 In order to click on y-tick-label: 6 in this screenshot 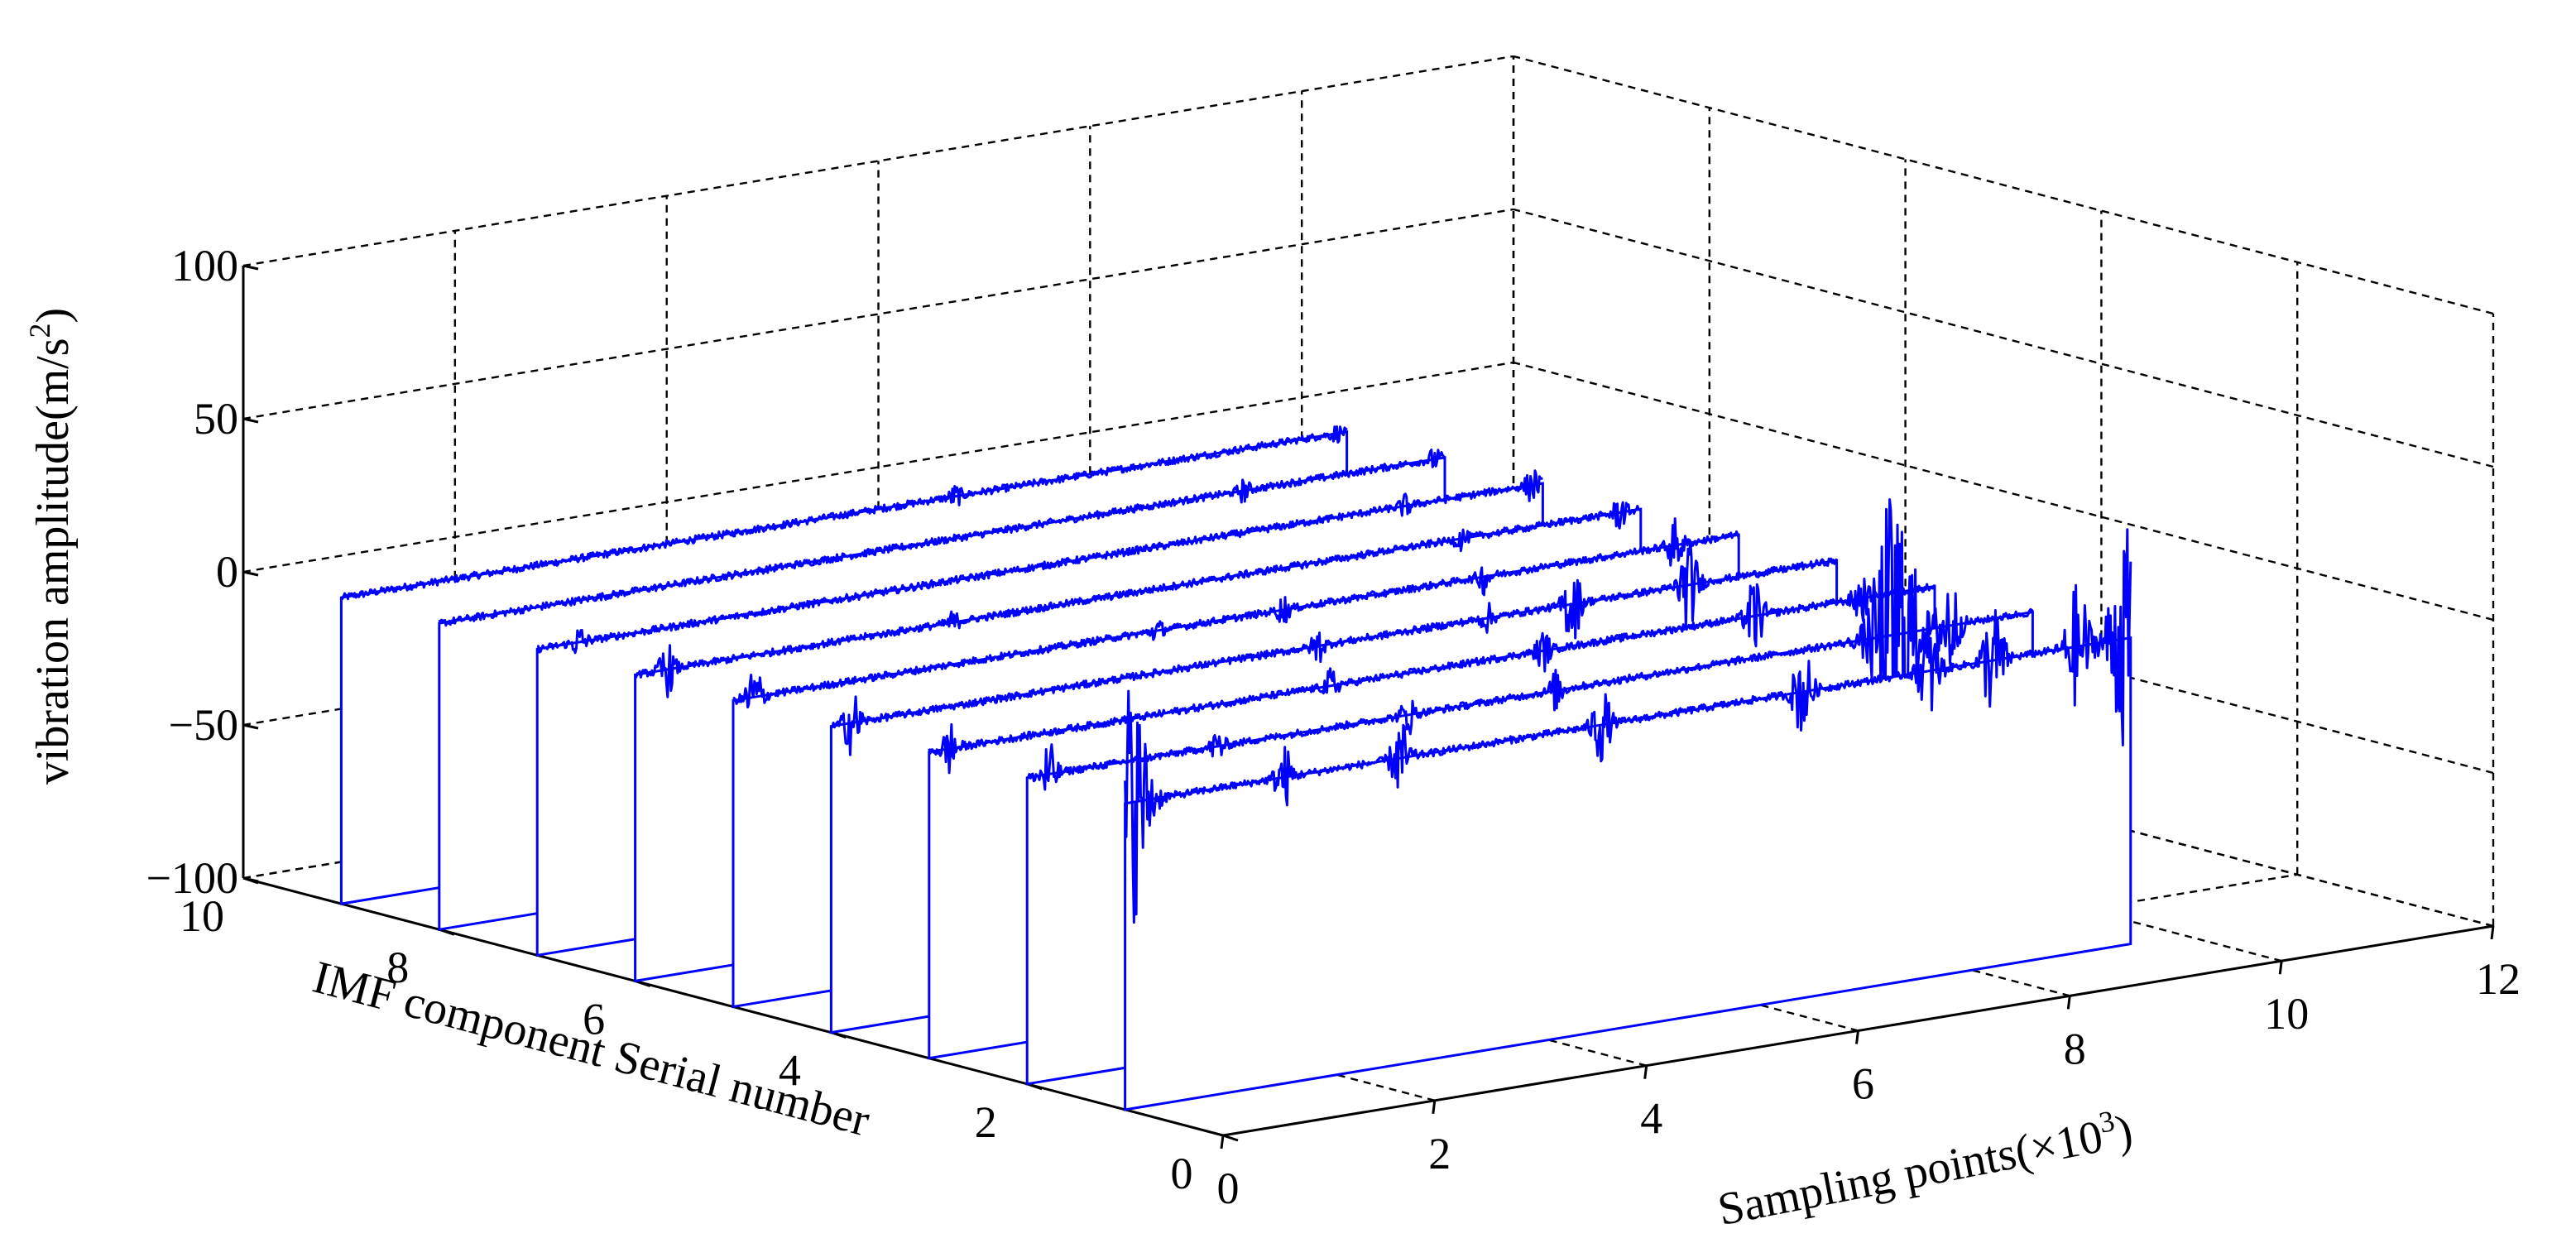, I will do `click(594, 1019)`.